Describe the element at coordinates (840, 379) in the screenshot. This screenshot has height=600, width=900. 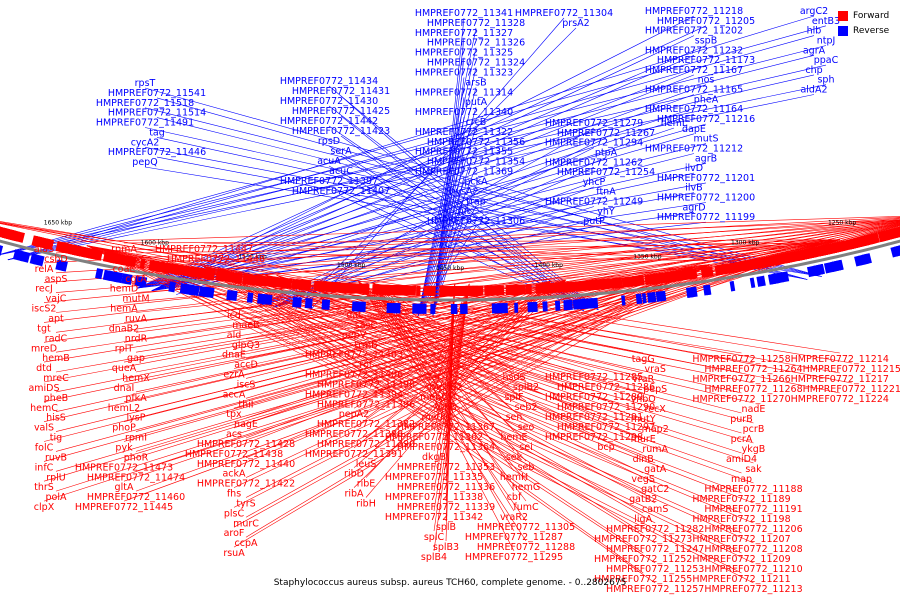
I see `gene-label: HMPREF0772_11217` at that location.